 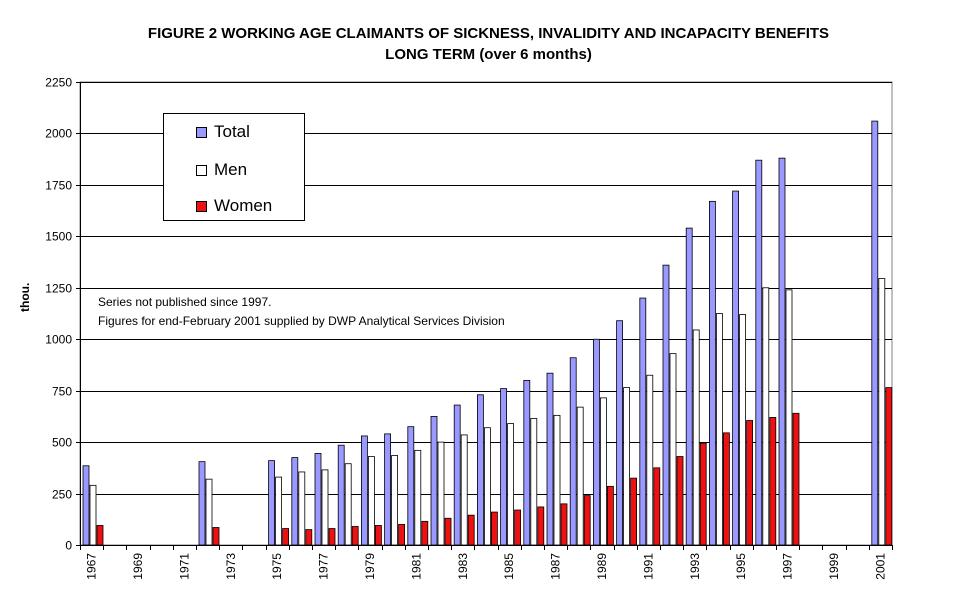 What do you see at coordinates (286, 537) in the screenshot?
I see `bar-women-1975` at bounding box center [286, 537].